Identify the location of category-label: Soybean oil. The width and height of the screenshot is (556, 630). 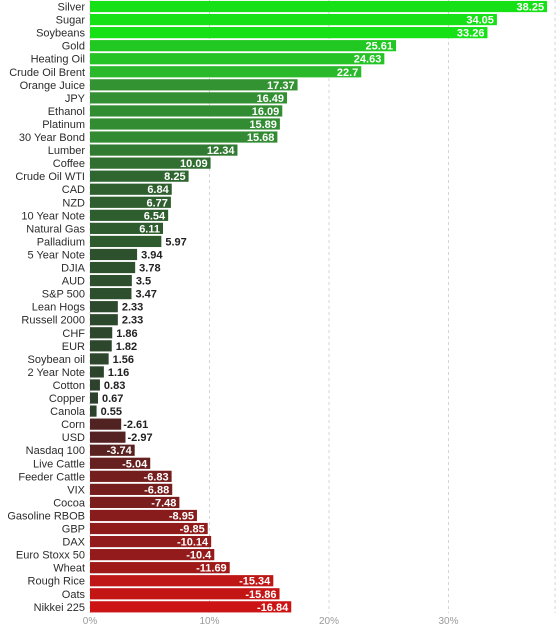
(57, 360).